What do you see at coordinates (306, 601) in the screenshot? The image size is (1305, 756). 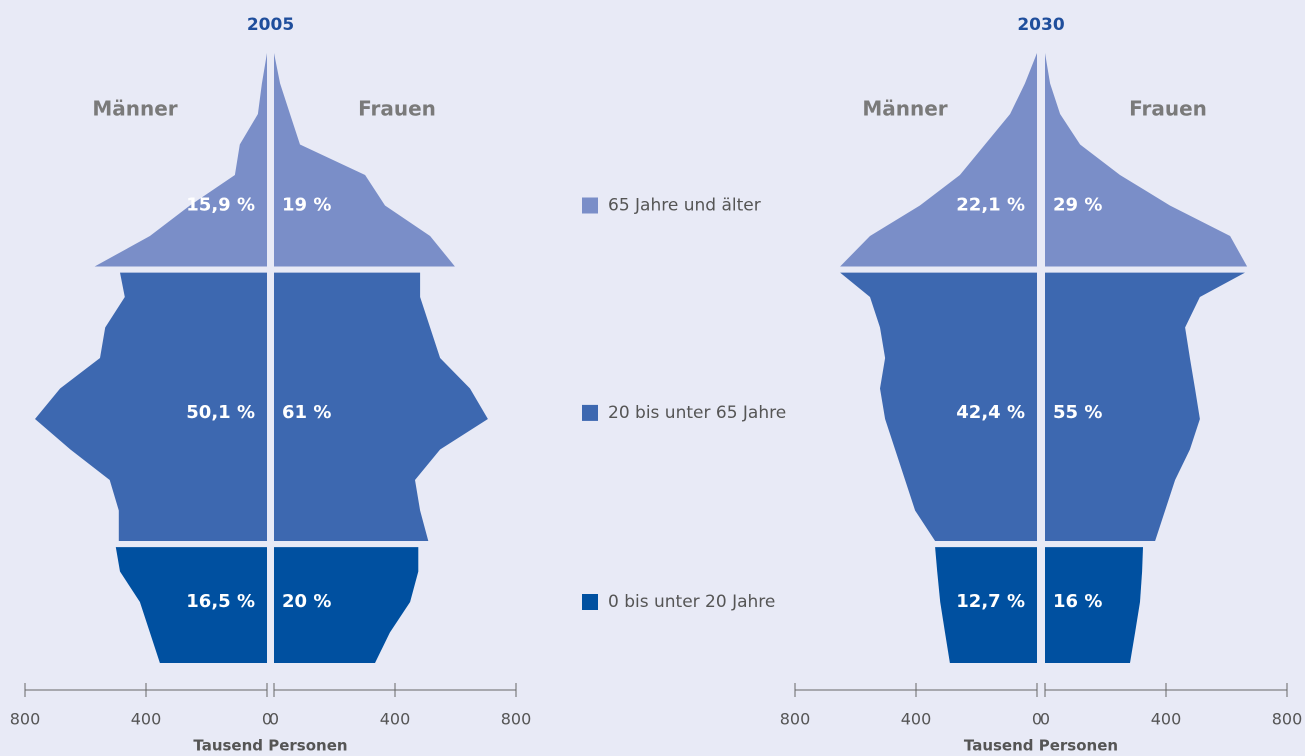 I see `share-label: 20 %` at bounding box center [306, 601].